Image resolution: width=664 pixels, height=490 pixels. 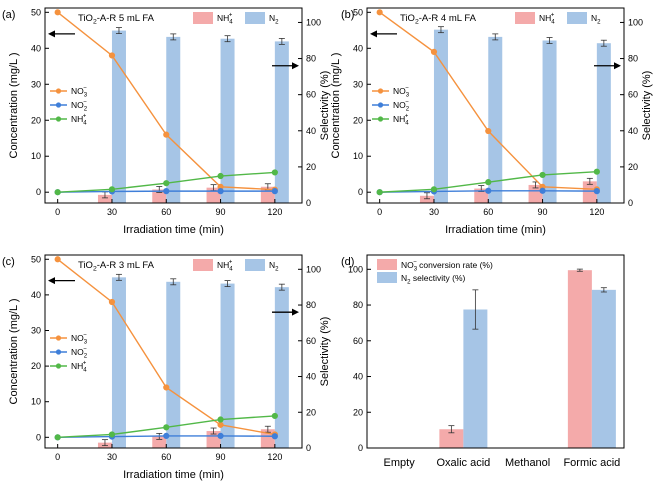 What do you see at coordinates (426, 199) in the screenshot?
I see `bar-NH4+-30` at bounding box center [426, 199].